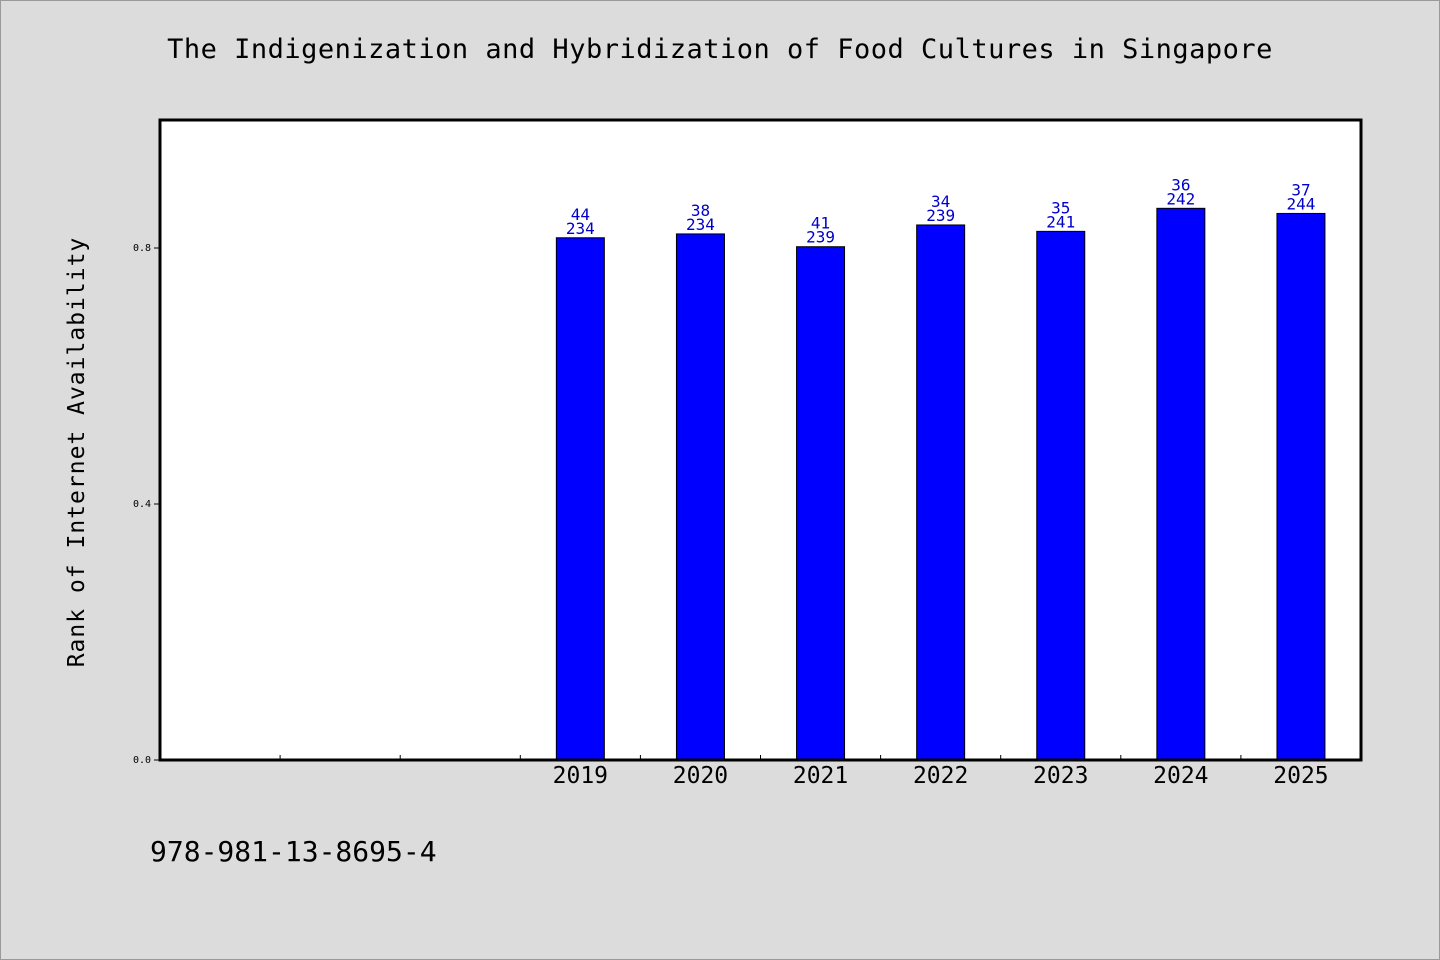 The image size is (1440, 960). Describe the element at coordinates (700, 224) in the screenshot. I see `bar-label-bottom-2020: 234` at that location.